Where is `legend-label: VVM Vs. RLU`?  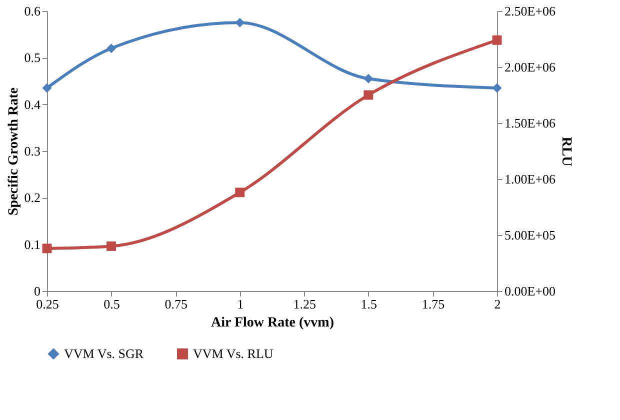 legend-label: VVM Vs. RLU is located at coordinates (233, 353).